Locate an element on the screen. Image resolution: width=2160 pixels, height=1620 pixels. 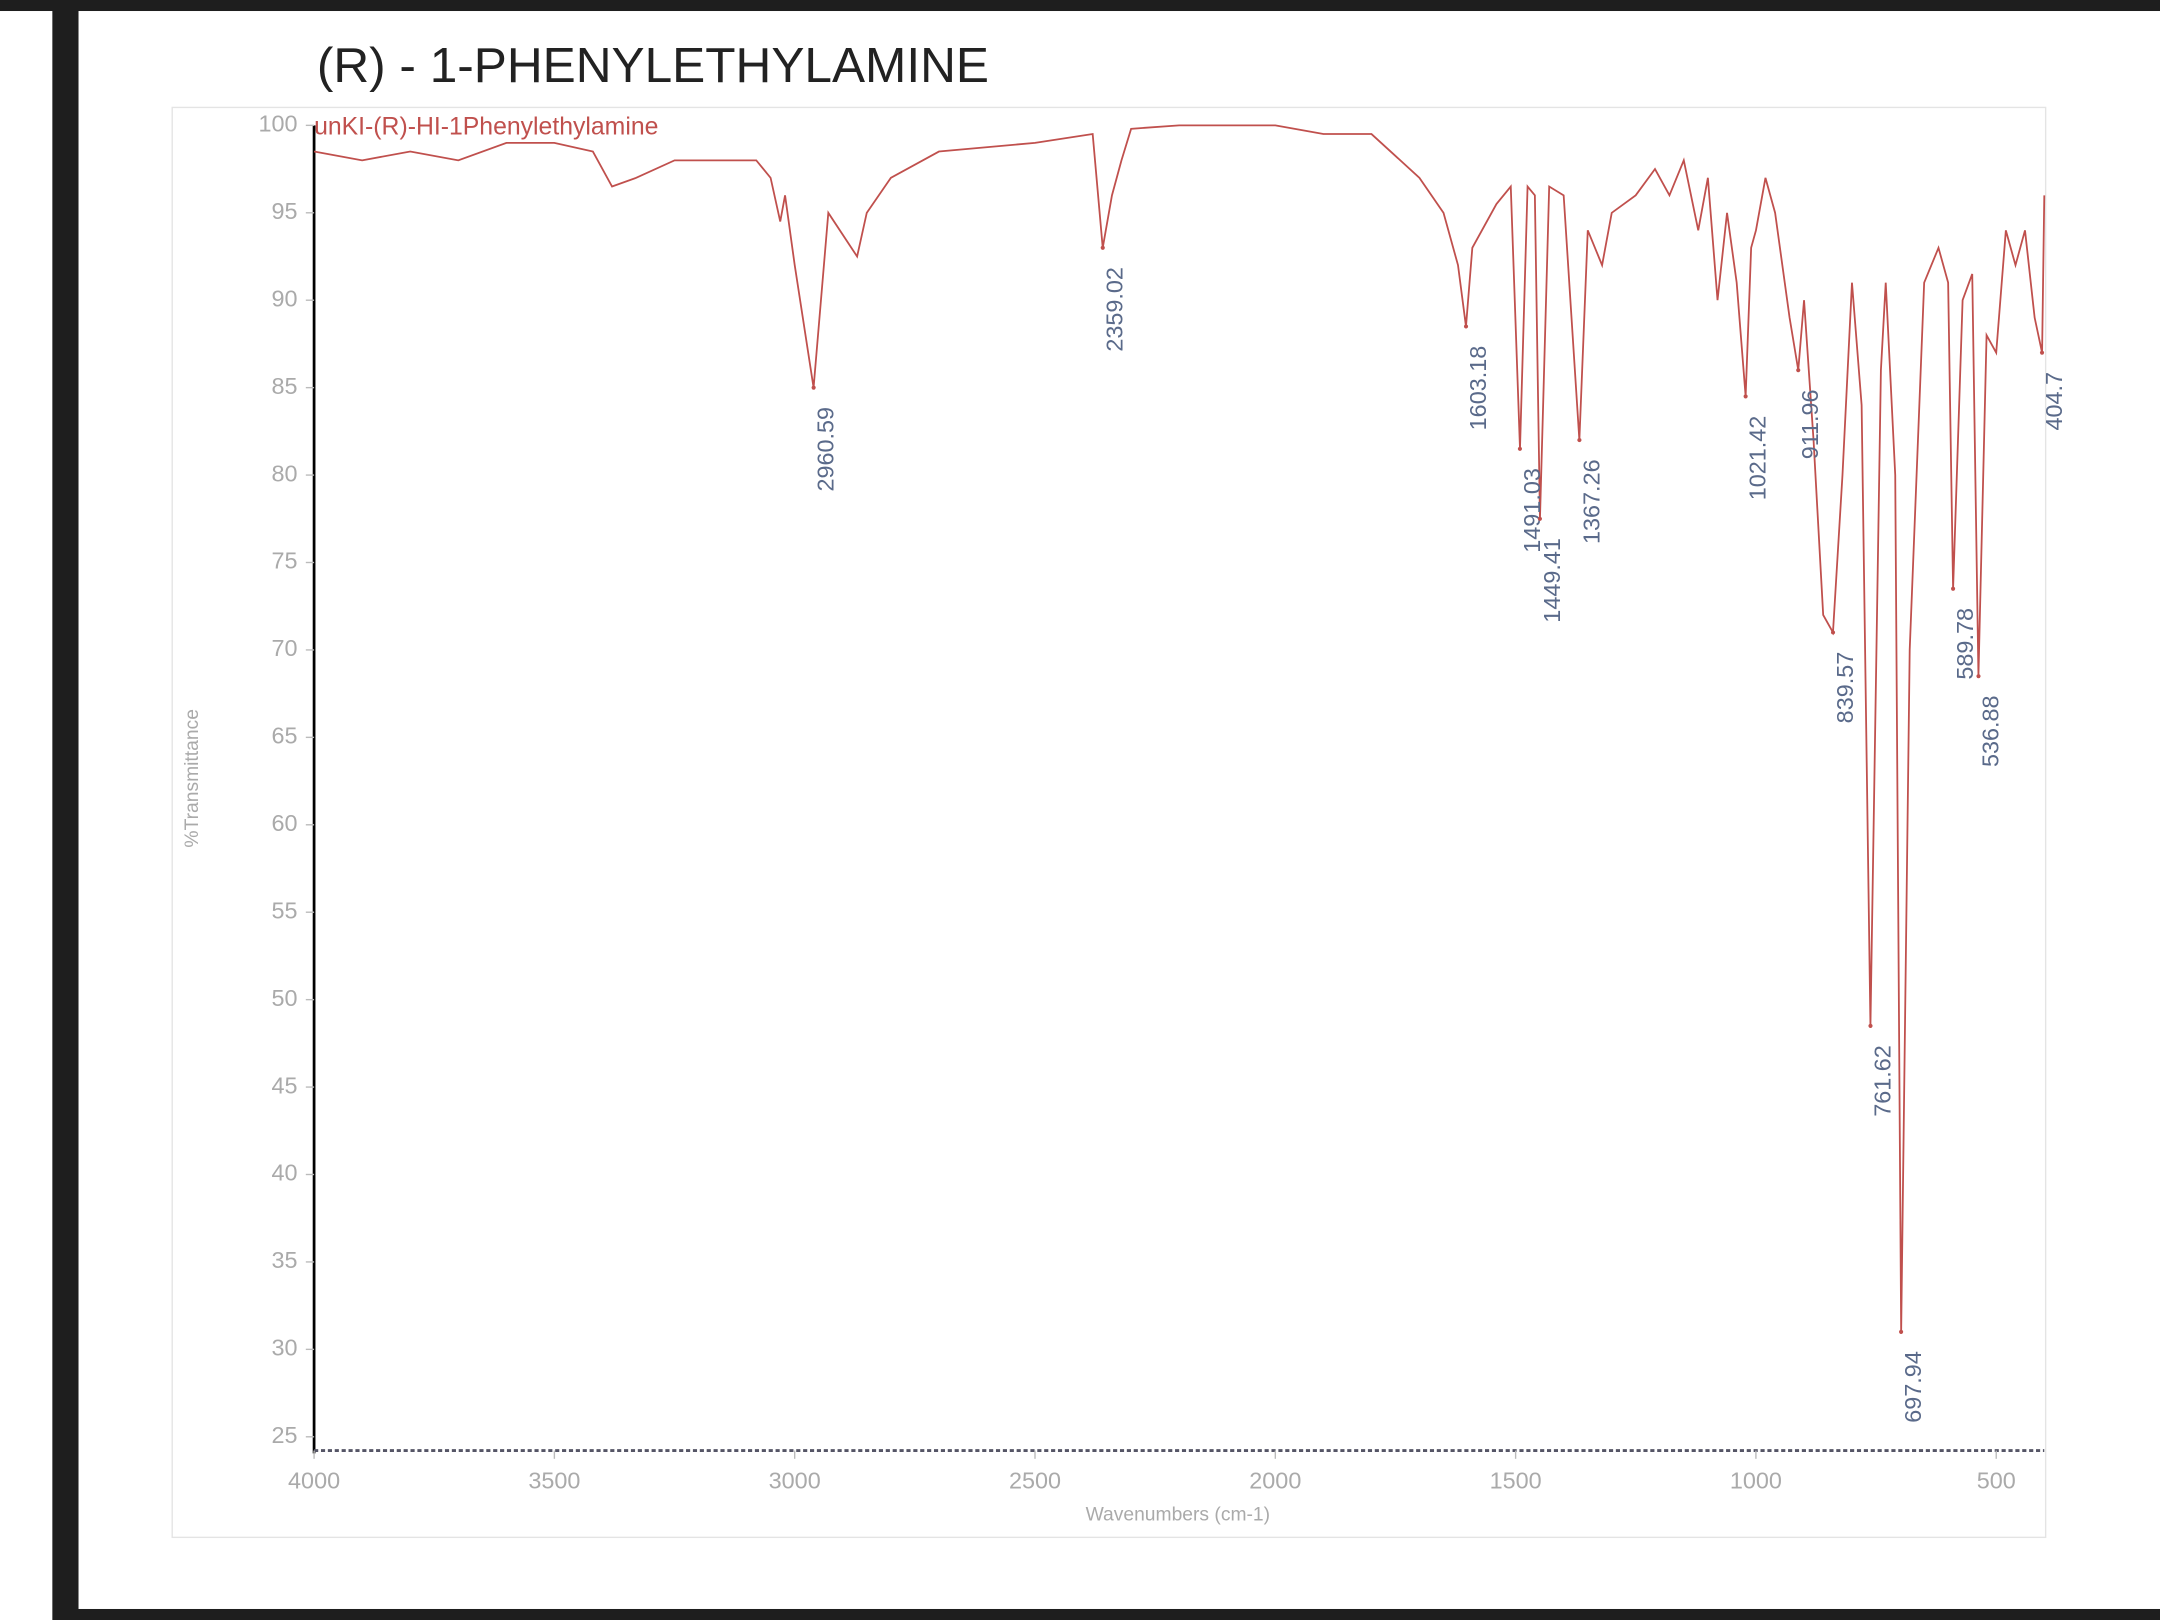
peak-label: 697.94 is located at coordinates (1913, 1387).